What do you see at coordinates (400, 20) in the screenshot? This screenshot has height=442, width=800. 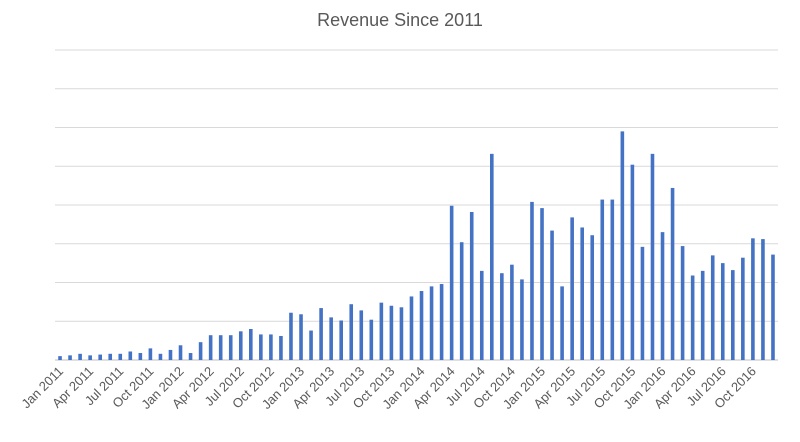 I see `chart-title: Revenue Since 2011` at bounding box center [400, 20].